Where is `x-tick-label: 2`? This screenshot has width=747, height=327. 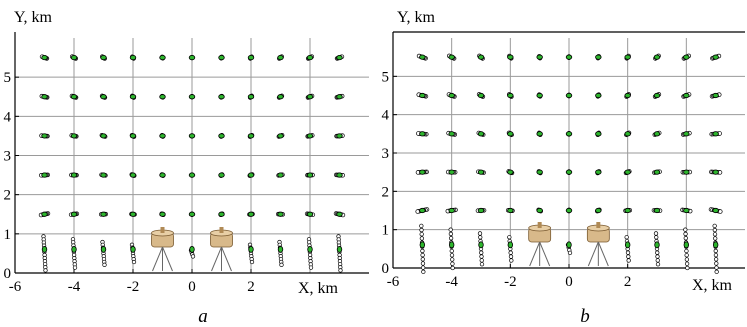
x-tick-label: 2 is located at coordinates (251, 287).